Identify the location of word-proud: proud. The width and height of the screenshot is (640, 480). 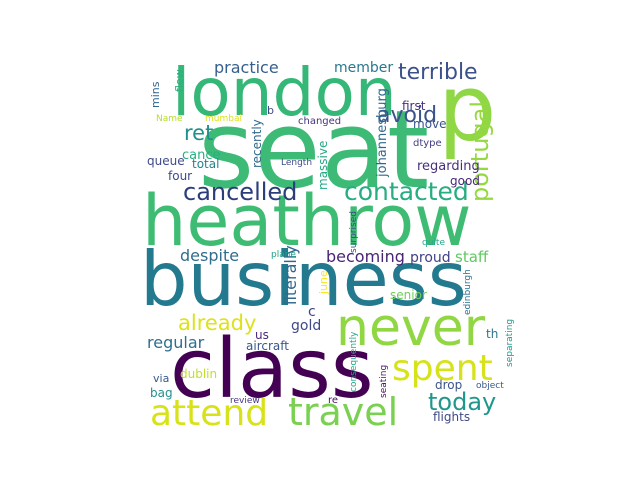
(430, 258).